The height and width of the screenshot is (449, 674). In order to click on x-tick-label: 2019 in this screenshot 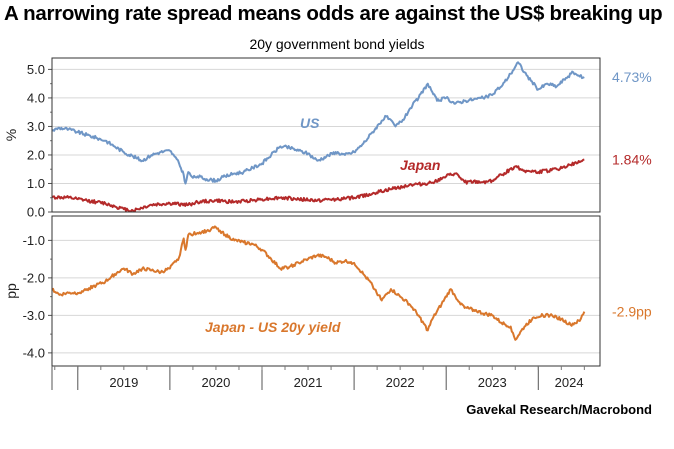, I will do `click(123, 382)`.